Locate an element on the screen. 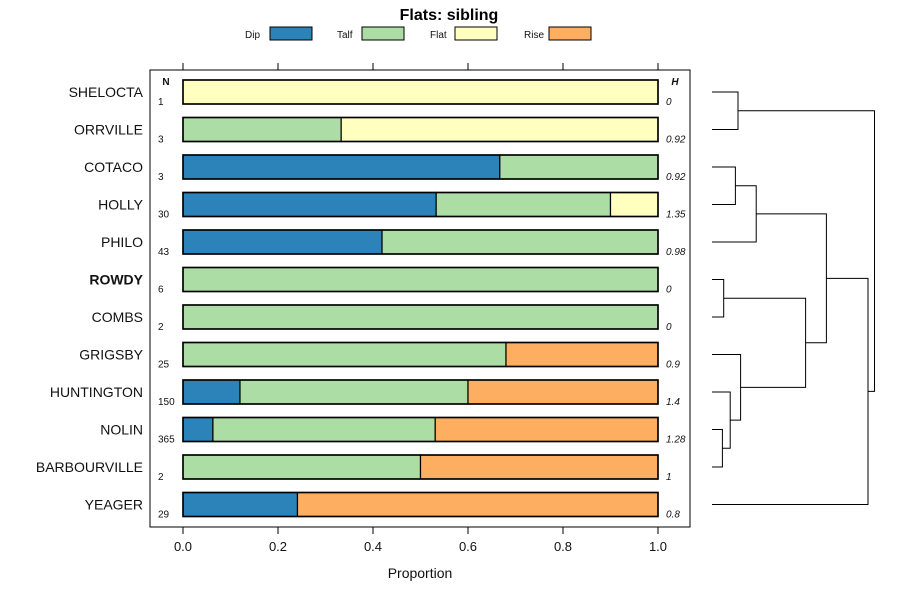  category-label: COTACO is located at coordinates (113, 167).